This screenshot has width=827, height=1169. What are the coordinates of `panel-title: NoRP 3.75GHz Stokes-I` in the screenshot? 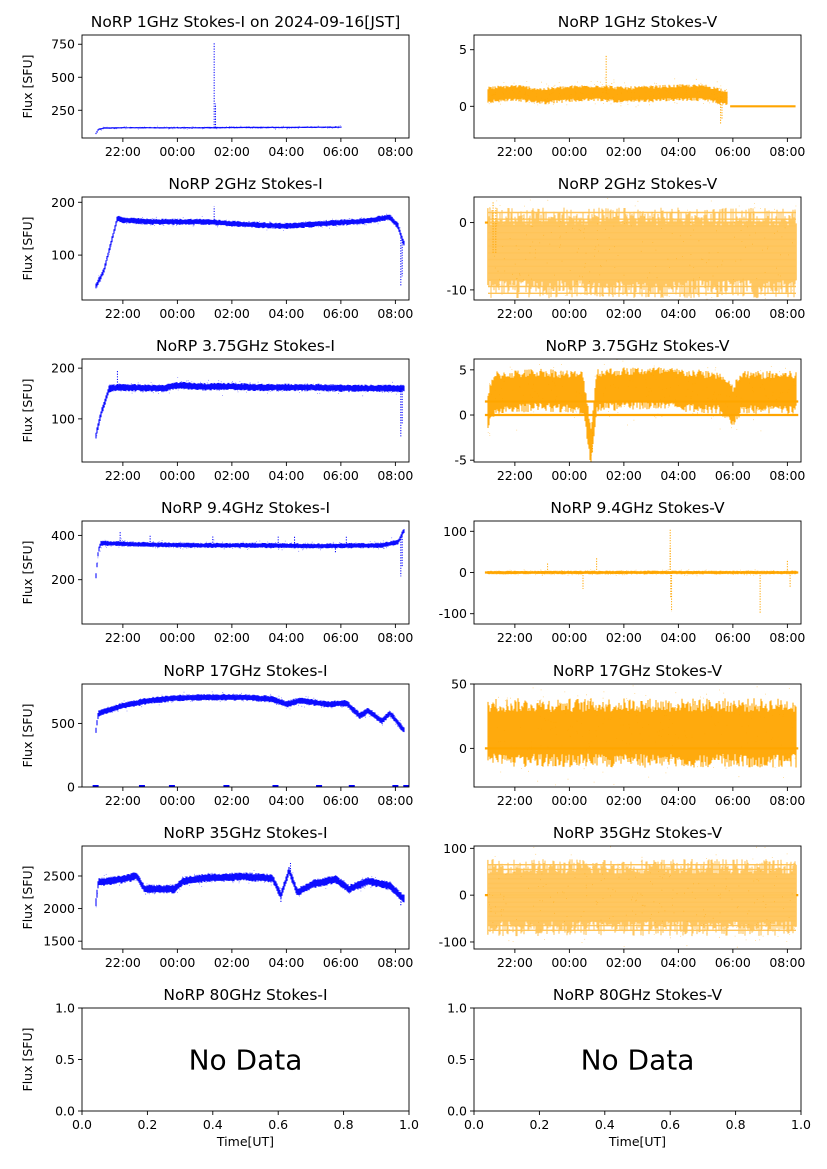 It's located at (245, 346).